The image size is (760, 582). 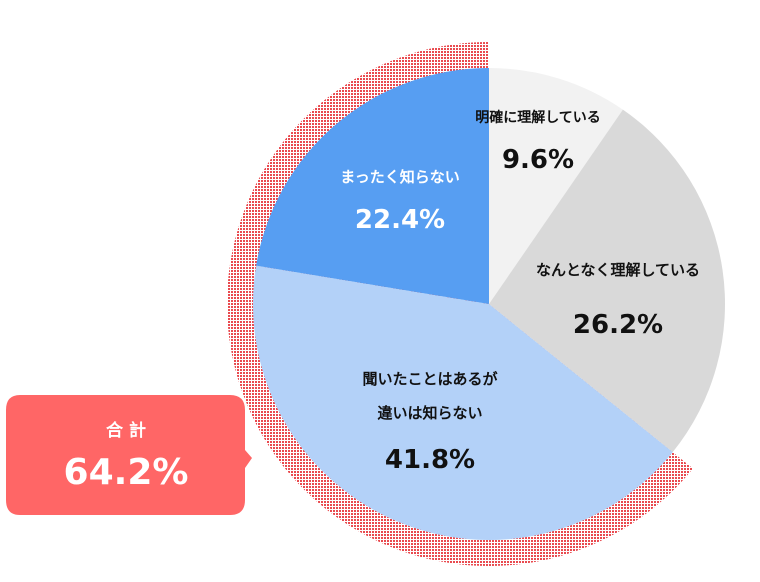 I want to click on slice-label: まったく知らない, so click(x=399, y=177).